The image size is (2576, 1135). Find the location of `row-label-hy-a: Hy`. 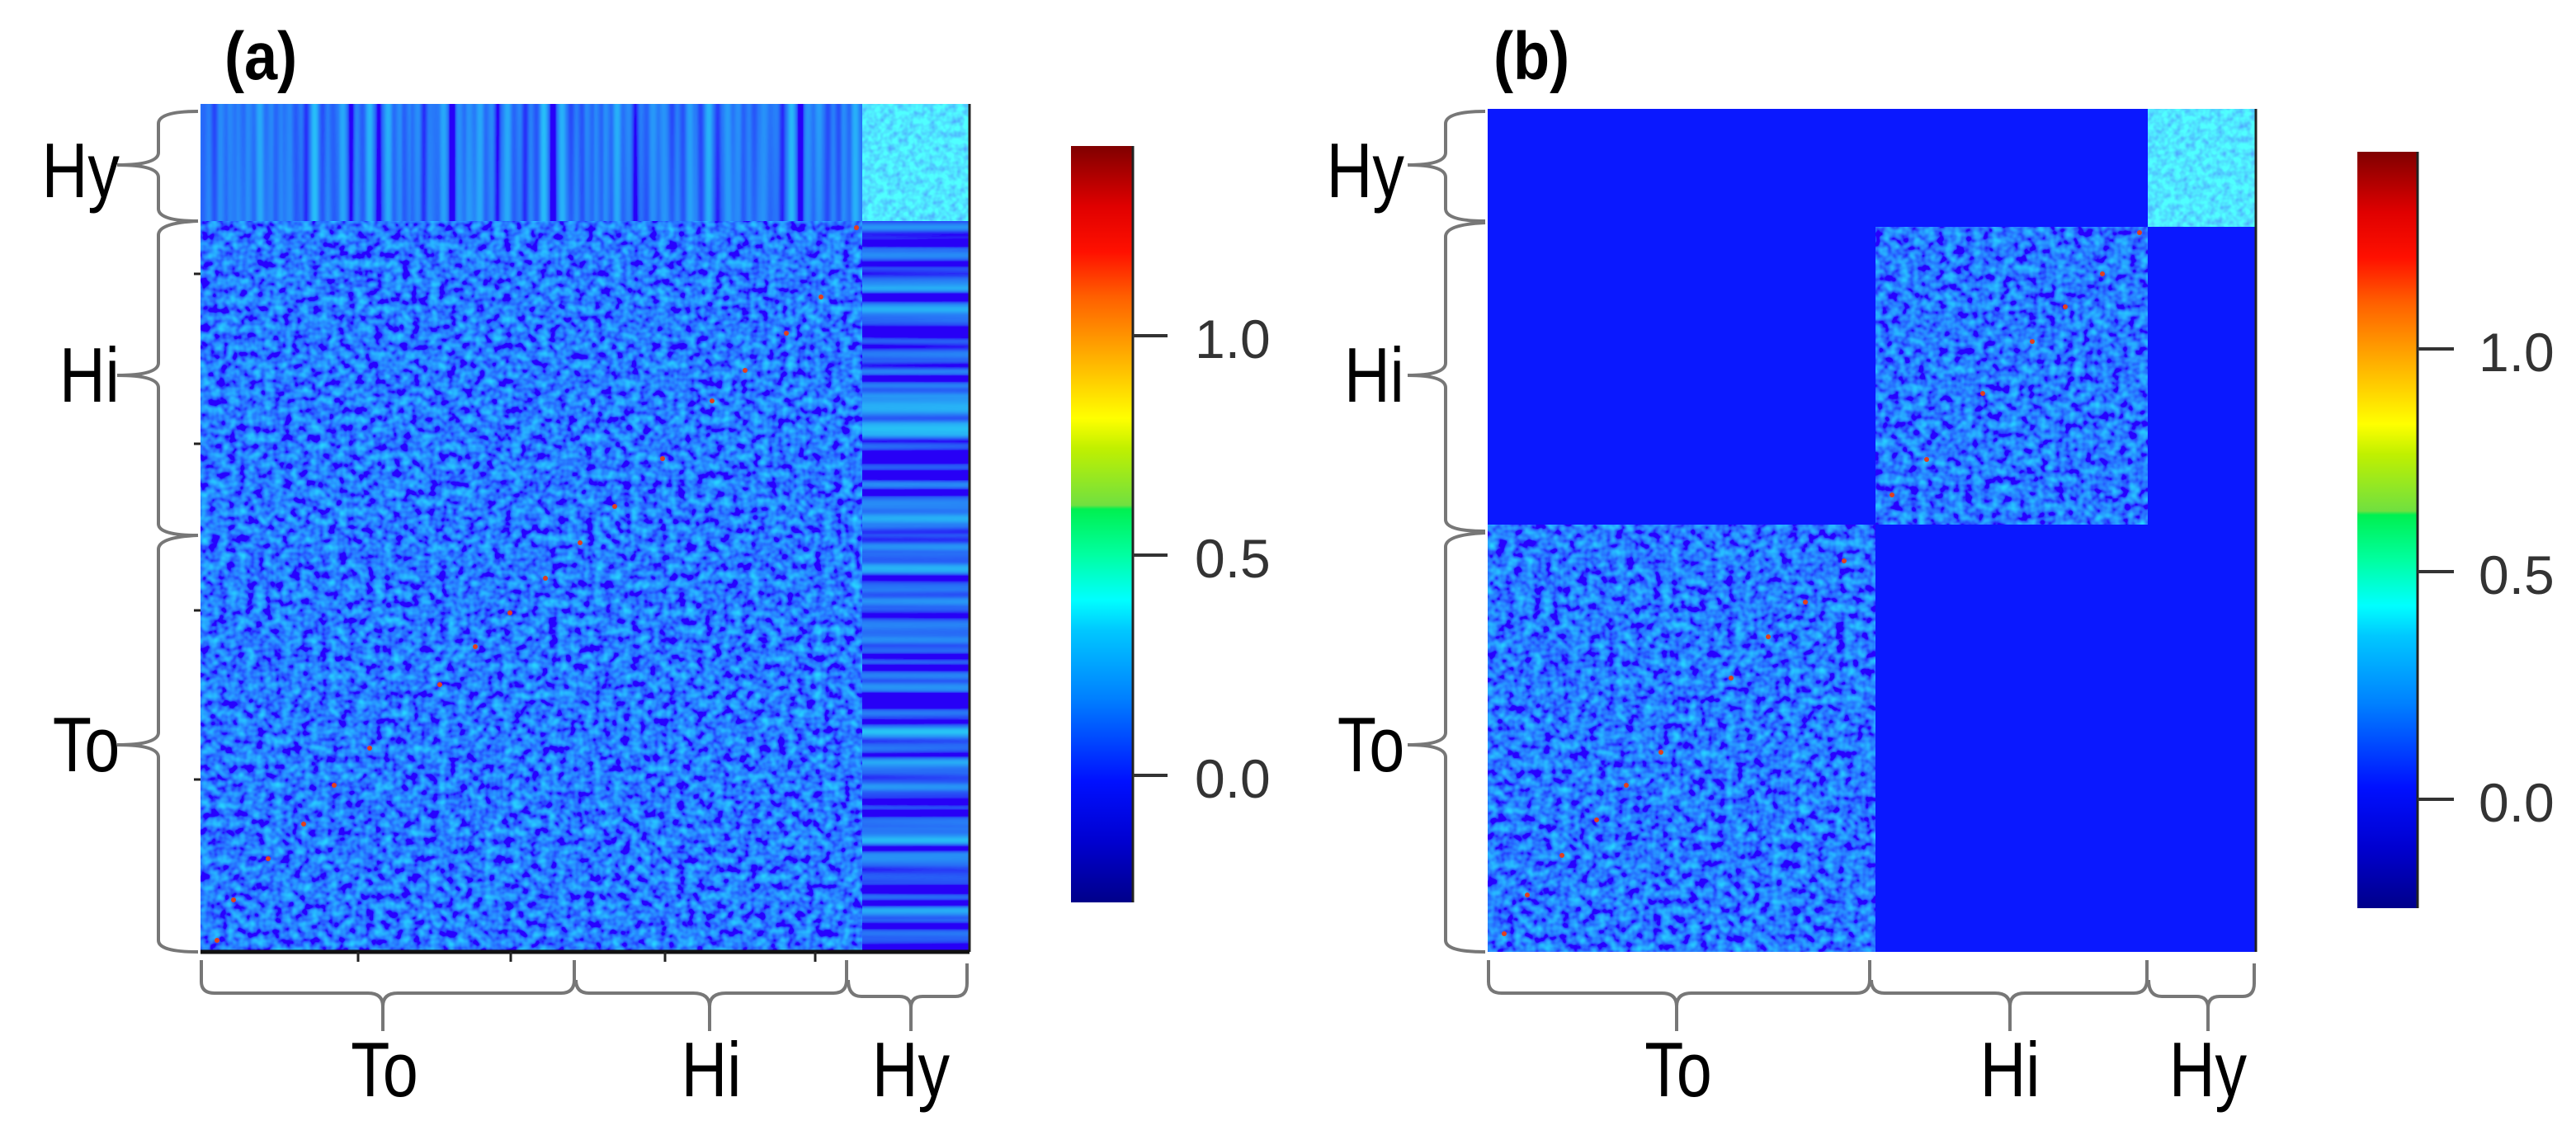

row-label-hy-a: Hy is located at coordinates (80, 170).